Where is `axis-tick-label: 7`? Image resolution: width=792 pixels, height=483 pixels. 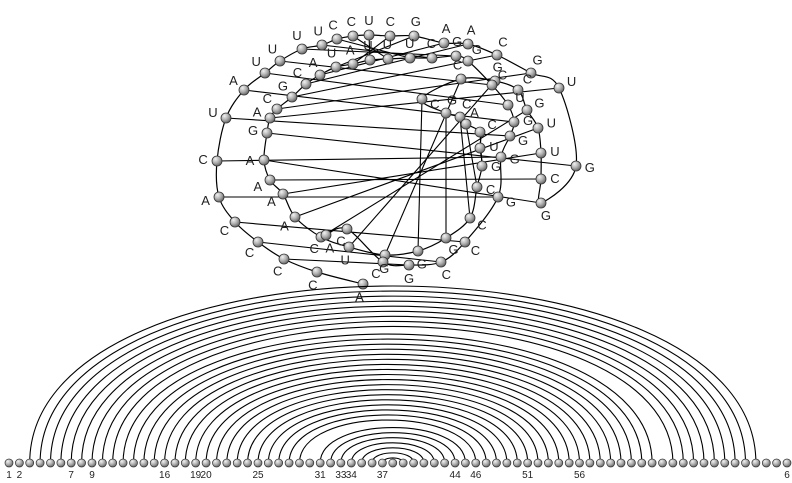 axis-tick-label: 7 is located at coordinates (71, 475).